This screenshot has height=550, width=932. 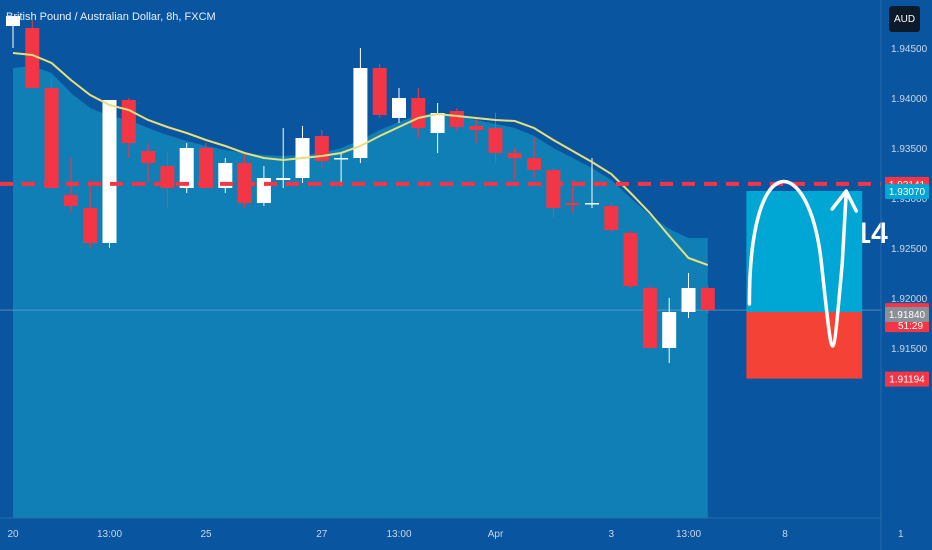 I want to click on price-badge-label: 1.91840, so click(x=907, y=315).